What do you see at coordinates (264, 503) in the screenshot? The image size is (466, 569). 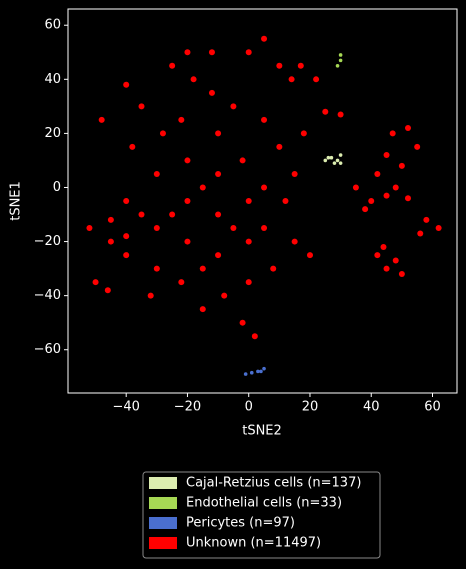 I see `legend-label: Endothelial cells (n=33)` at bounding box center [264, 503].